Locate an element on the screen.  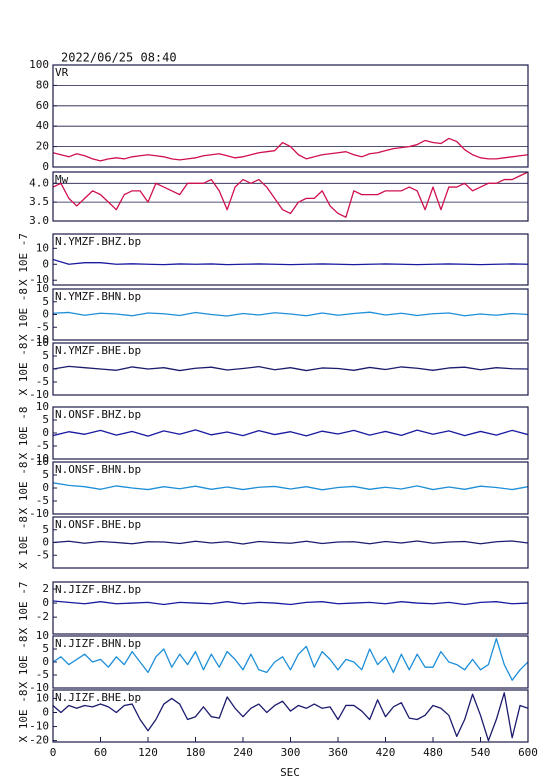
panel-label: N.ONSF.BHE.bp is located at coordinates (98, 524).